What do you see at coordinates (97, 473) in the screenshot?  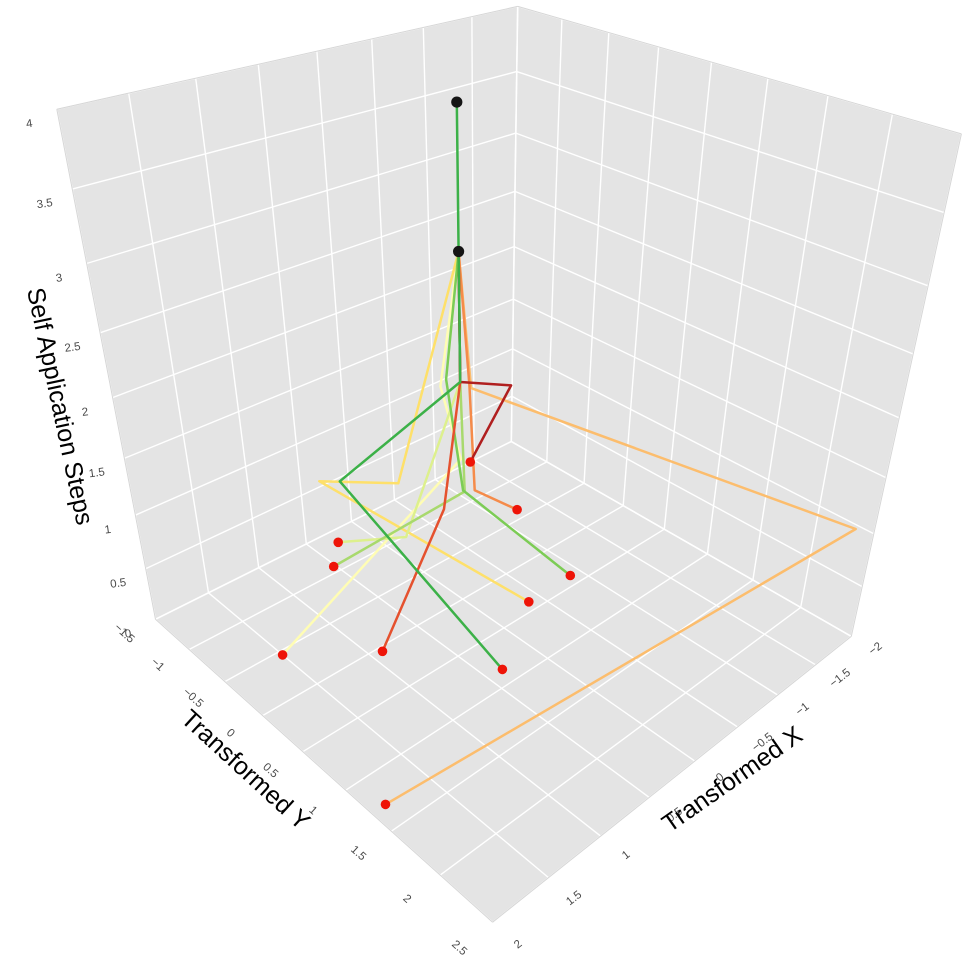 I see `z-tick-label: 1.5` at bounding box center [97, 473].